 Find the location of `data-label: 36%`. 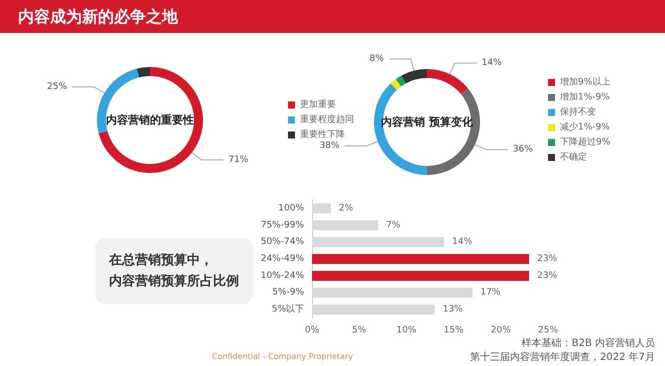

data-label: 36% is located at coordinates (523, 149).